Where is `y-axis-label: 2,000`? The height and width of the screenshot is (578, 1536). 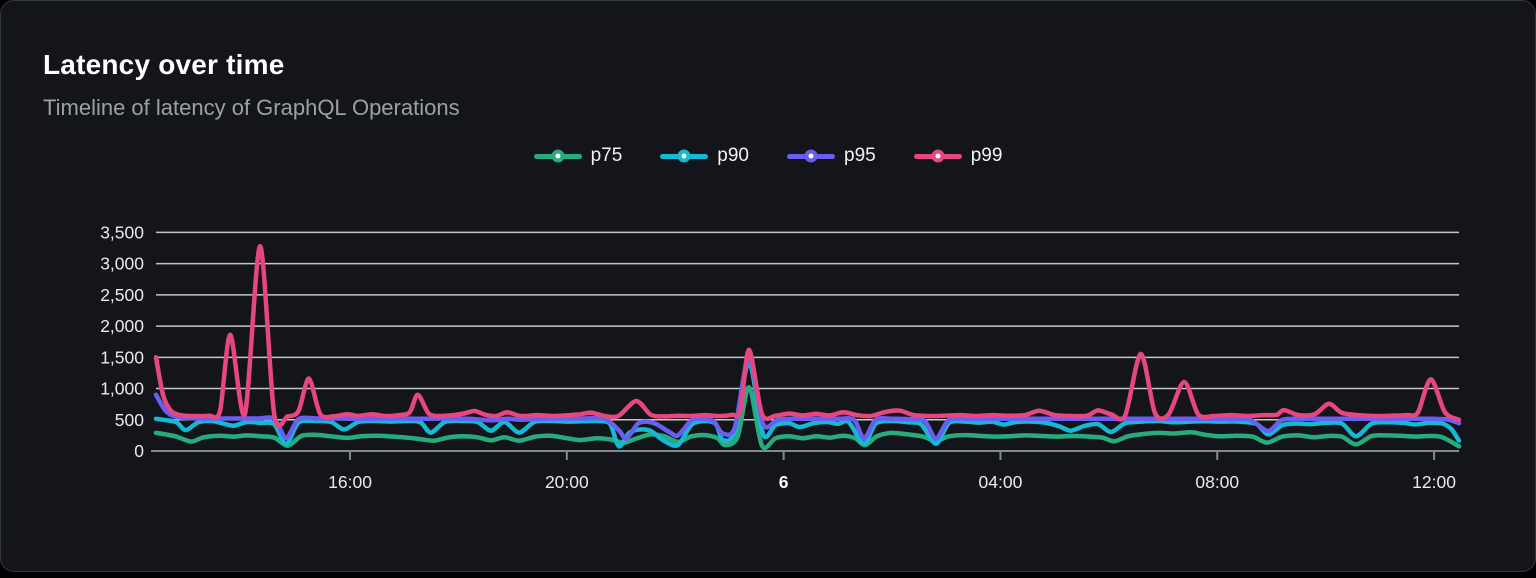
y-axis-label: 2,000 is located at coordinates (122, 326).